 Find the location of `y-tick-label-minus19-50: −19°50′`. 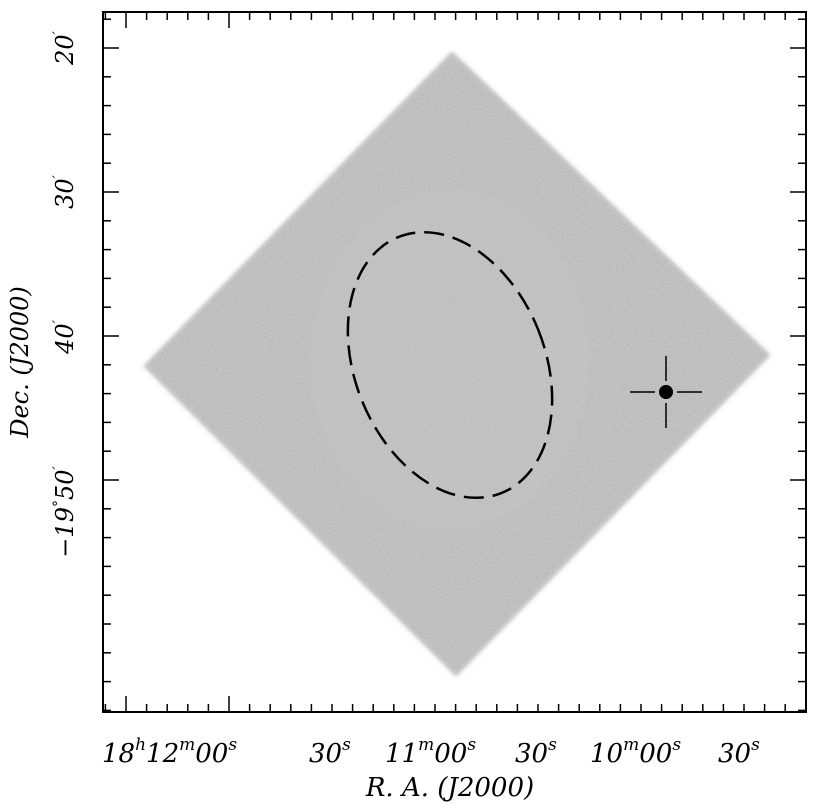

y-tick-label-minus19-50: −19°50′ is located at coordinates (65, 511).